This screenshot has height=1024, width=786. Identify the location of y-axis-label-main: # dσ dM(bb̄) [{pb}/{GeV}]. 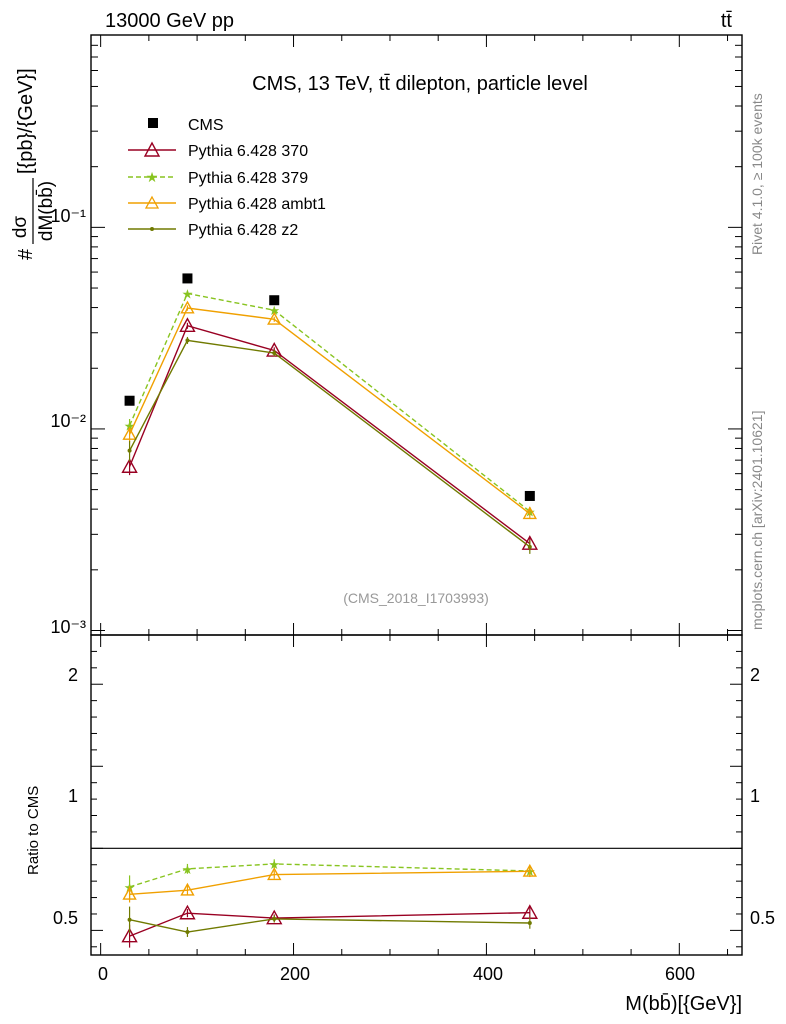
(33, 164).